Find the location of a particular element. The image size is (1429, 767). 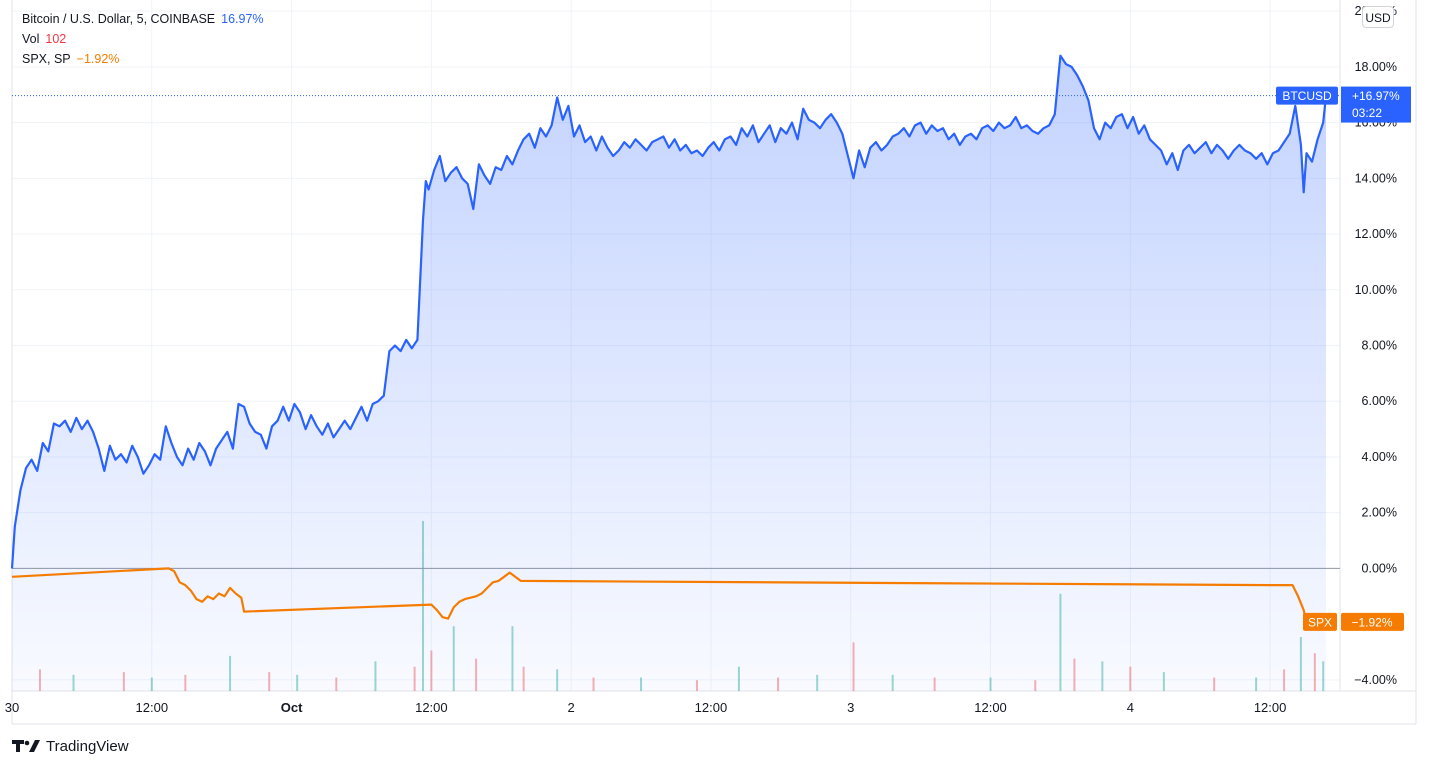

spx-price-tag is located at coordinates (1372, 621).